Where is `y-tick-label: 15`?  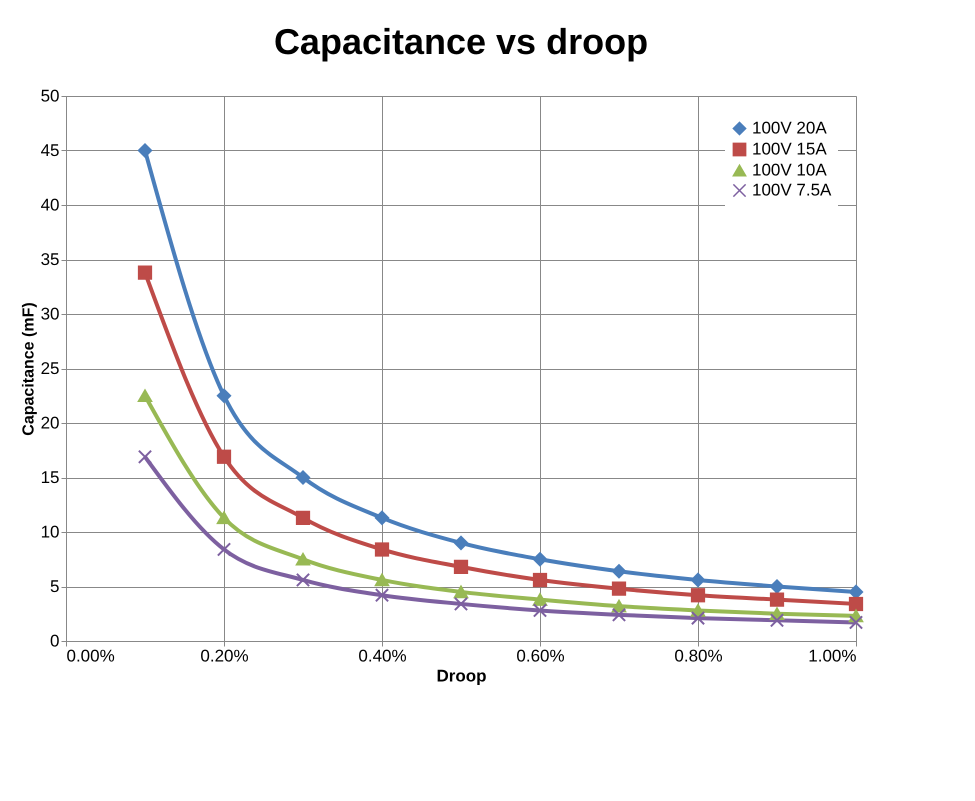
y-tick-label: 15 is located at coordinates (50, 477).